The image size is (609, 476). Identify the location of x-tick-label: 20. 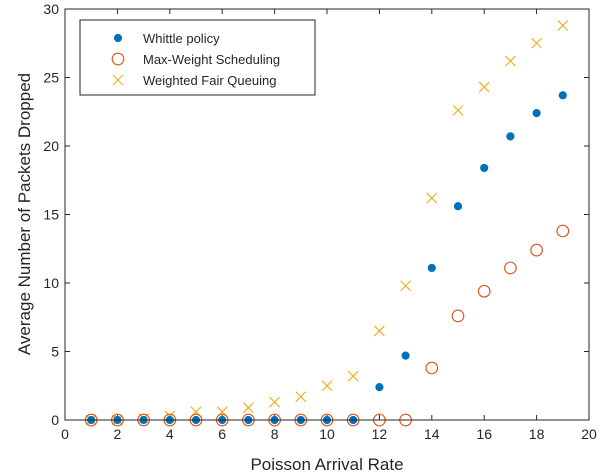
(589, 434).